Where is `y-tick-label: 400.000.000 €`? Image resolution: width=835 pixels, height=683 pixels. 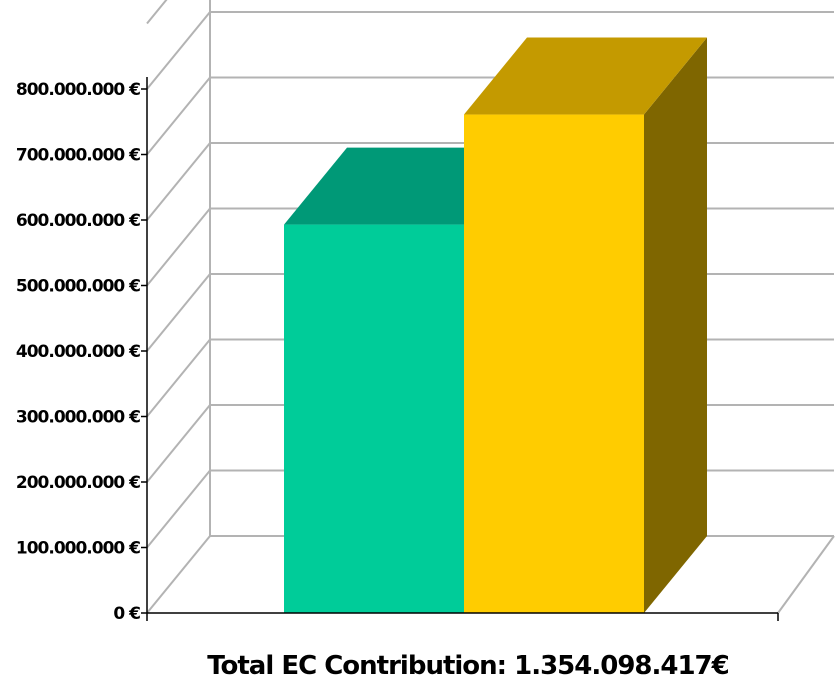
y-tick-label: 400.000.000 € is located at coordinates (78, 352).